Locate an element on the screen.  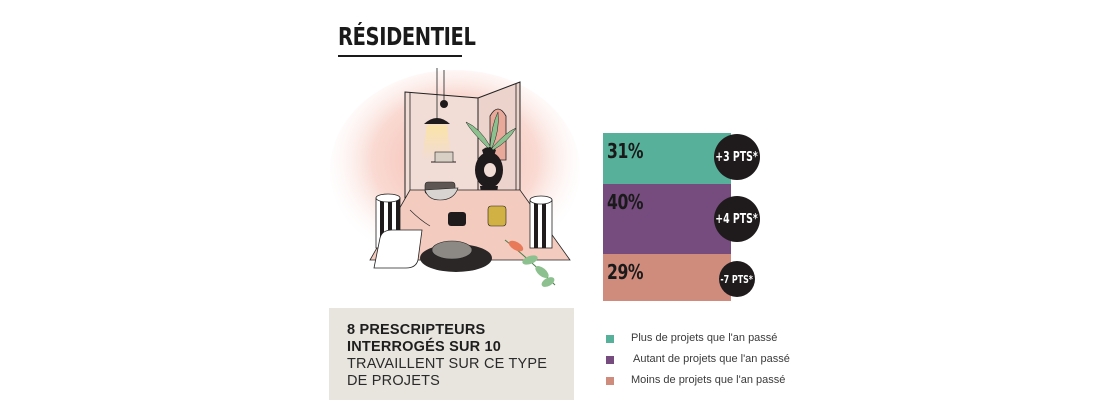
dining-room-illustration is located at coordinates (455, 177).